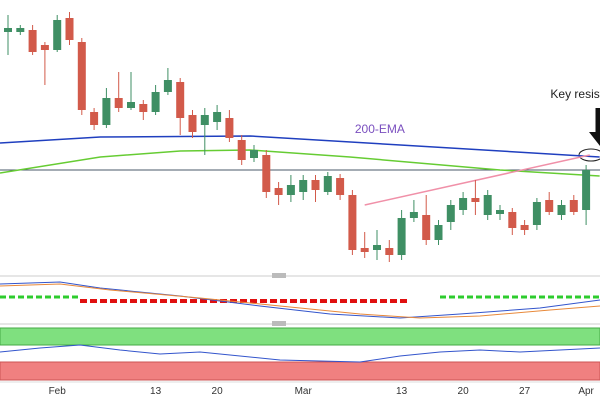 Image resolution: width=600 pixels, height=405 pixels. Describe the element at coordinates (300, 371) in the screenshot. I see `oversold-band` at that location.